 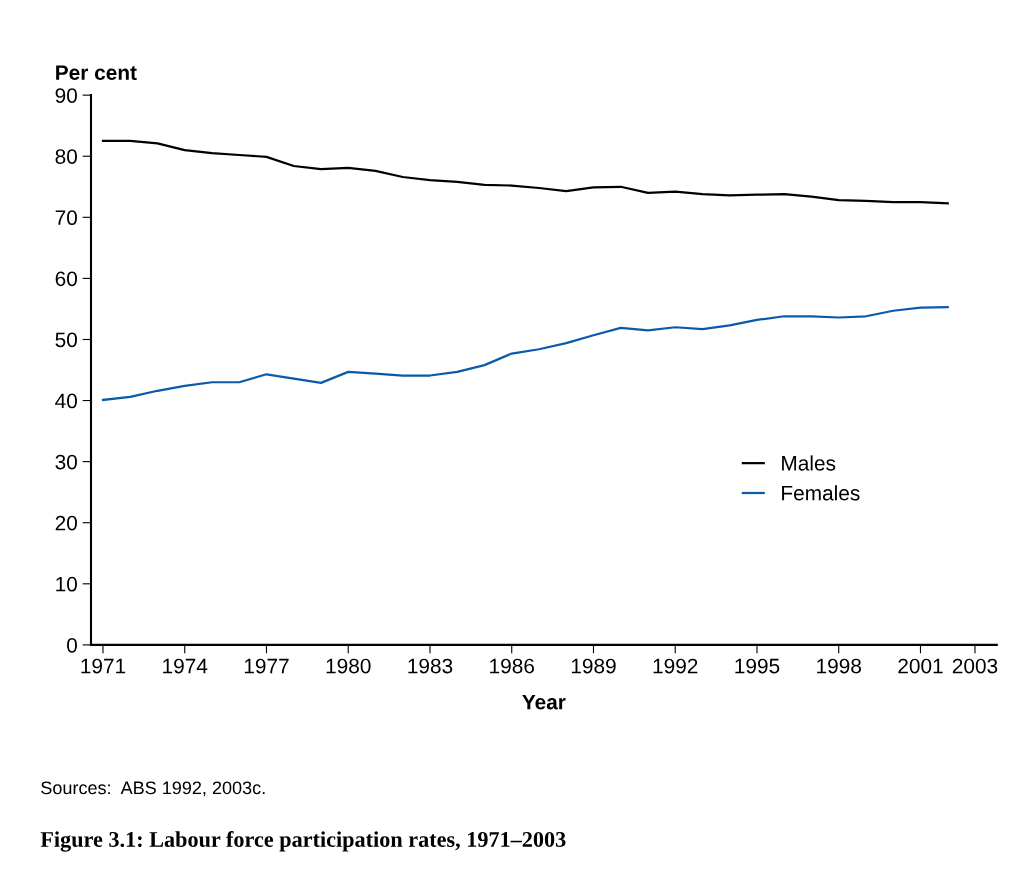 What do you see at coordinates (185, 666) in the screenshot?
I see `x-tick-label: 1974` at bounding box center [185, 666].